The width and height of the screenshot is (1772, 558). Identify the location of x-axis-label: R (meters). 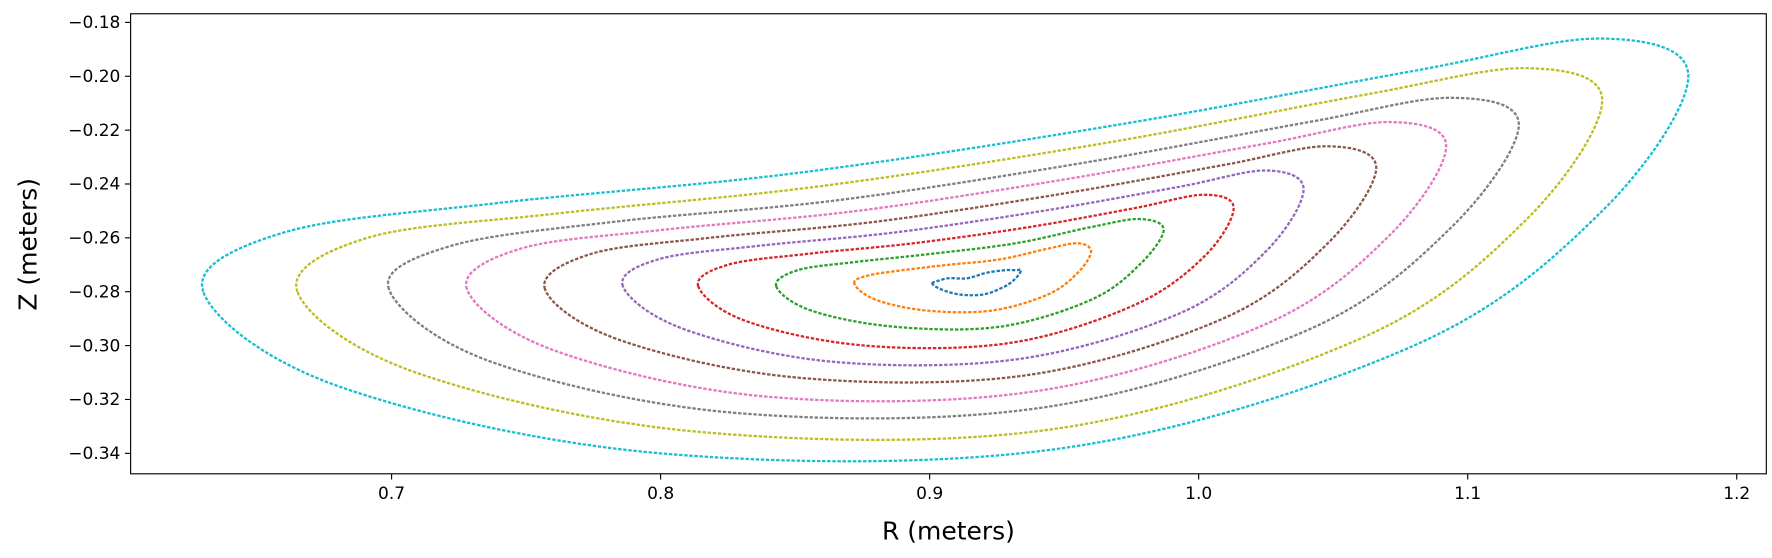
(948, 531).